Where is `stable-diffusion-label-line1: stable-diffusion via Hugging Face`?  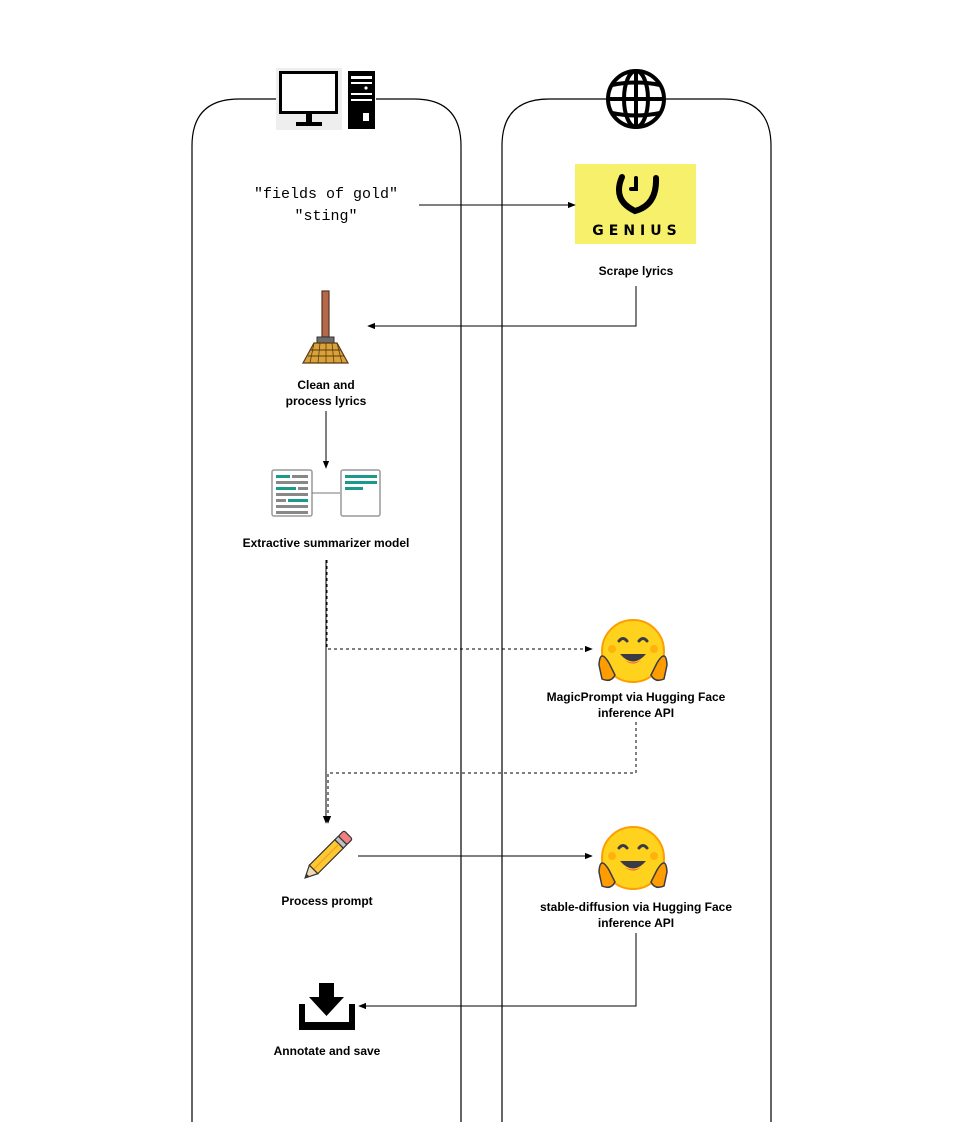
stable-diffusion-label-line1: stable-diffusion via Hugging Face is located at coordinates (636, 907).